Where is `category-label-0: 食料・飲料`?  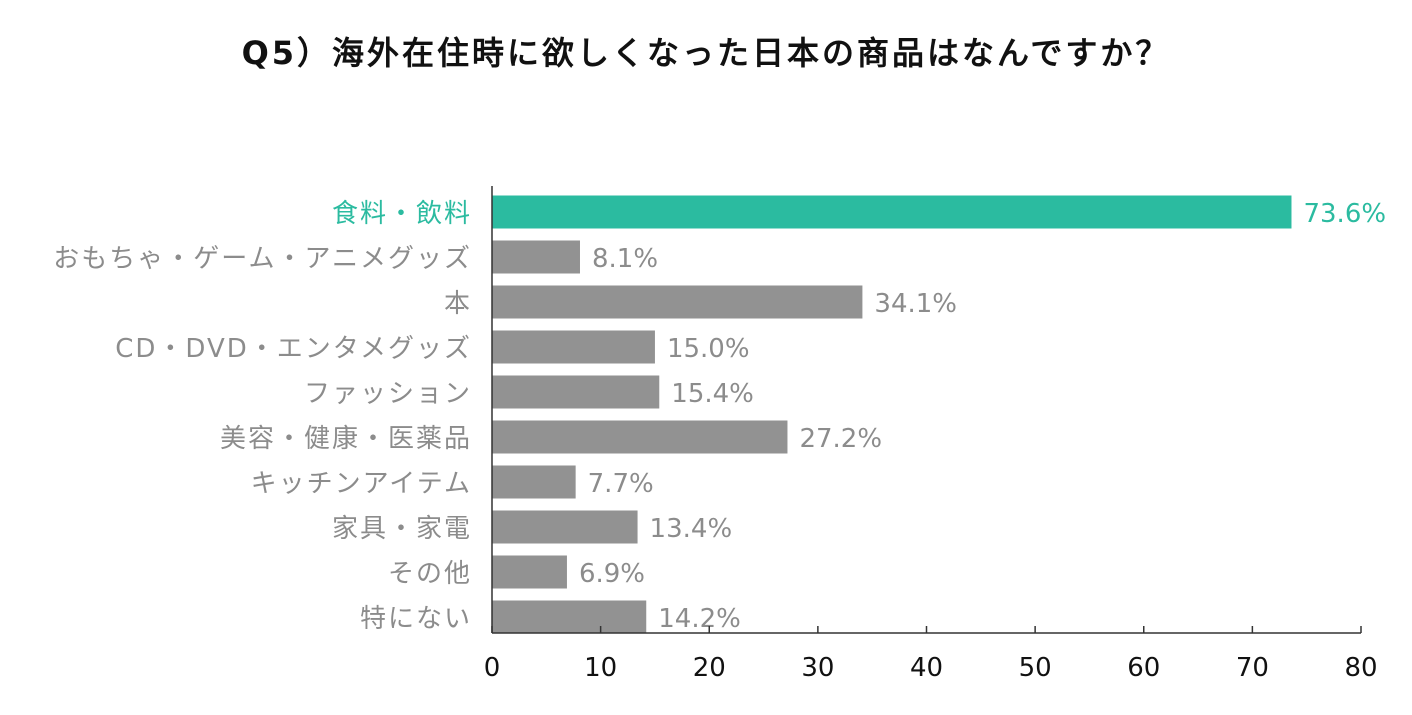
category-label-0: 食料・飲料 is located at coordinates (402, 214).